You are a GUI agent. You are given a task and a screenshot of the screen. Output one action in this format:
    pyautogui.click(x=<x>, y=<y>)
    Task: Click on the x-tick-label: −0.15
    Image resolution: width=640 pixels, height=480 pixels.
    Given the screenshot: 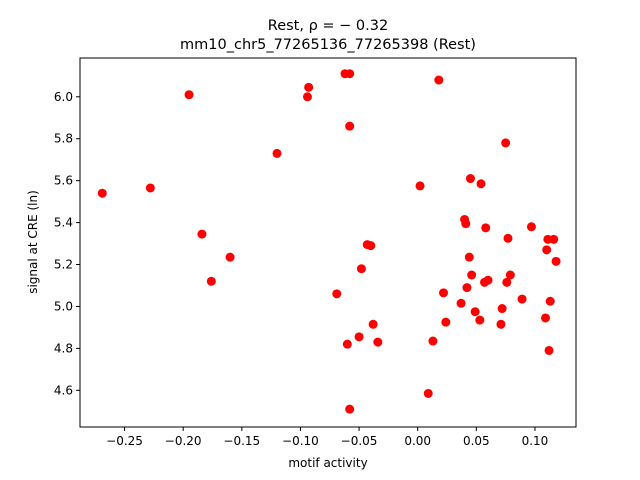 What is the action you would take?
    pyautogui.click(x=241, y=441)
    